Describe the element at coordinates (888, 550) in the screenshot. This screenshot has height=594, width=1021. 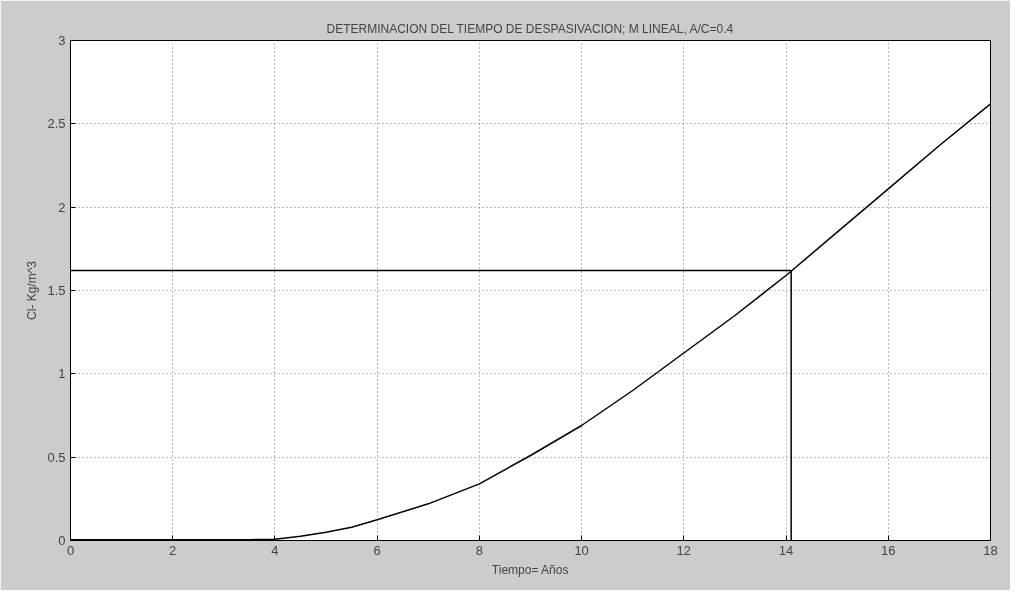
I see `x-tick-label: 16` at that location.